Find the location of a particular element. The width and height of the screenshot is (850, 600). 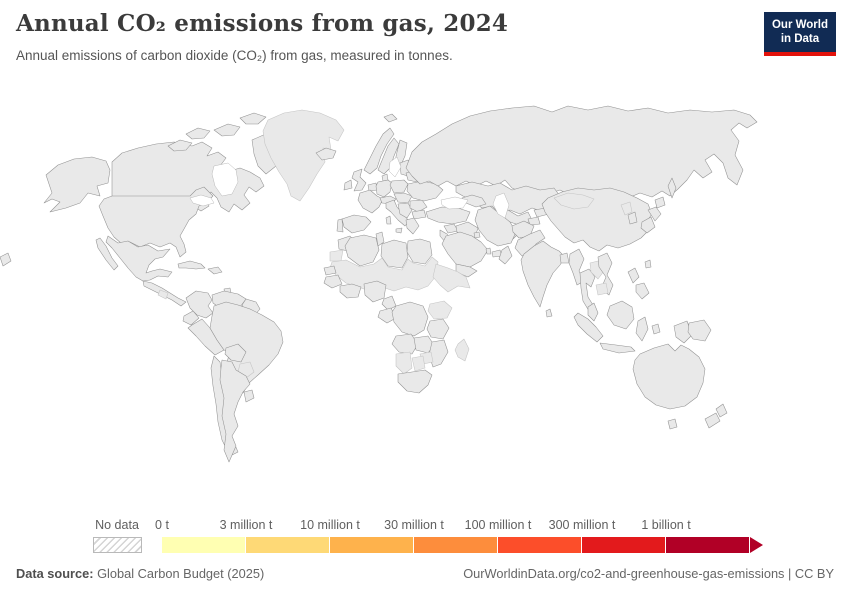

country-uk is located at coordinates (359, 180).